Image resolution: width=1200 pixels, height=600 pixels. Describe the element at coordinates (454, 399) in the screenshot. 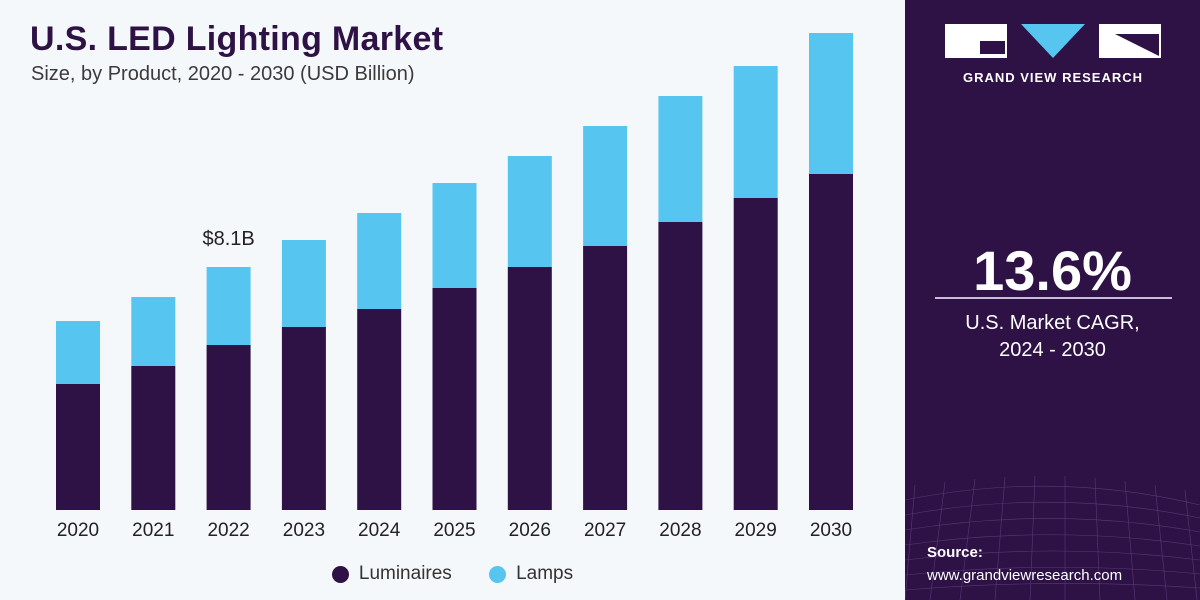

I see `bar-luminaires-2025` at that location.